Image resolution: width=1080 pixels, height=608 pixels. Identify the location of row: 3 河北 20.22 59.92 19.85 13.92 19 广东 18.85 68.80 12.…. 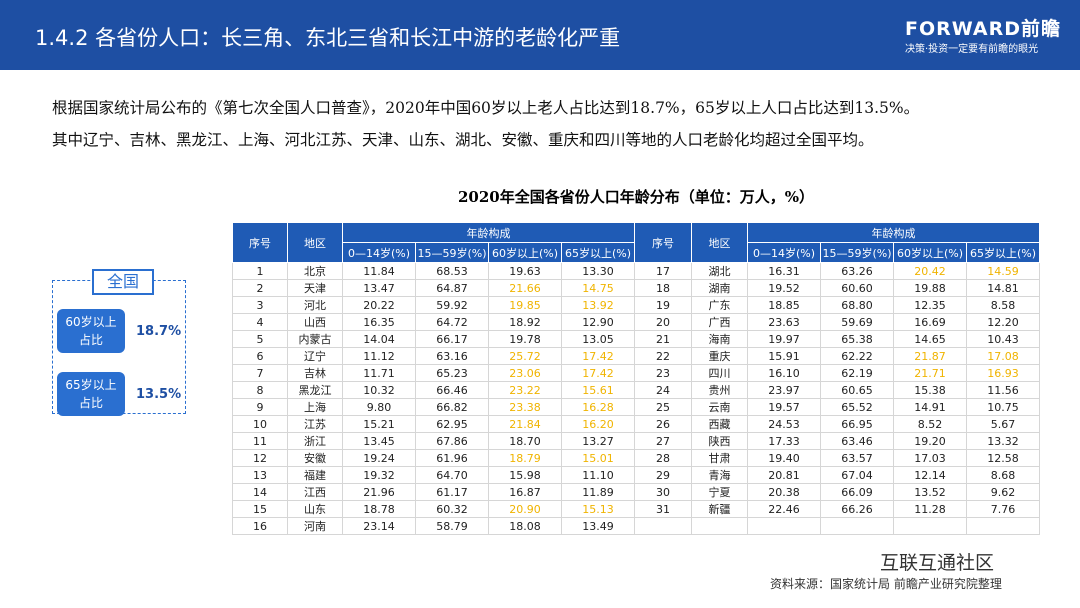
(636, 305).